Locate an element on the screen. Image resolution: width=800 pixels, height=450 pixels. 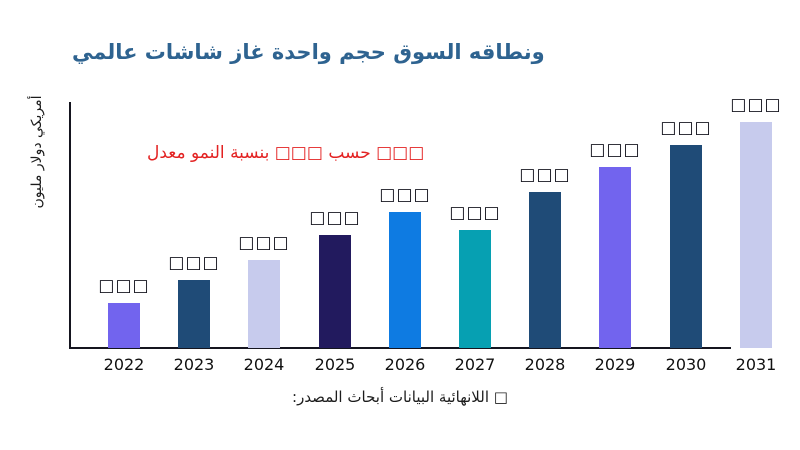
source-attribution: المصدر: أبحاث البيانات اللانهائية □ is located at coordinates (400, 397).